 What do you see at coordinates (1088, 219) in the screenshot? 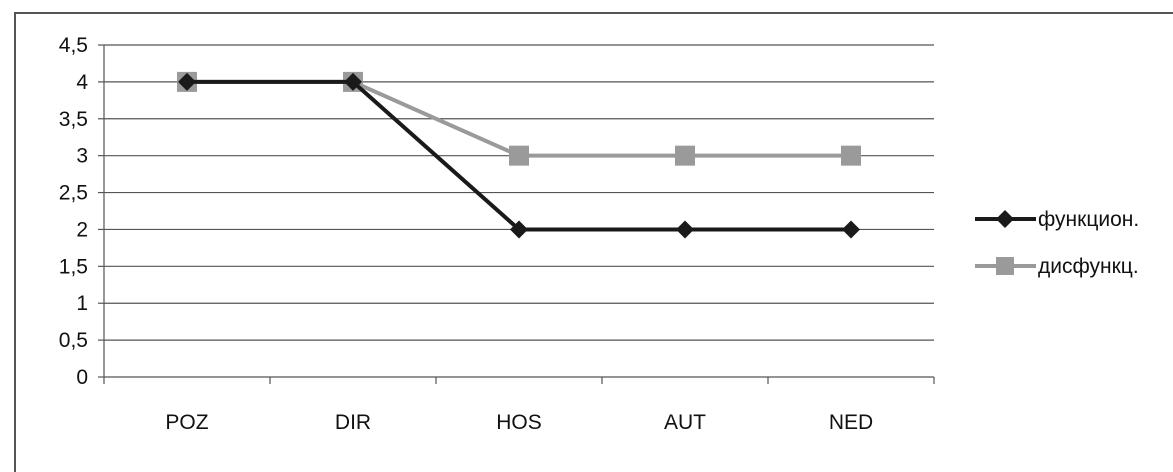
I see `legend-label: функцион.` at bounding box center [1088, 219].